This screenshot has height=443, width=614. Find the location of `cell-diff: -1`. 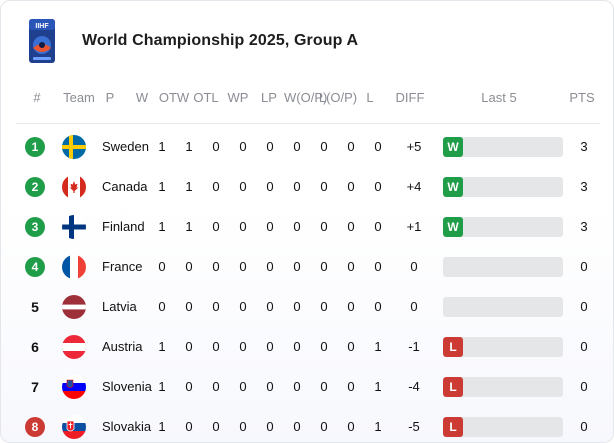

cell-diff: -1 is located at coordinates (414, 346).